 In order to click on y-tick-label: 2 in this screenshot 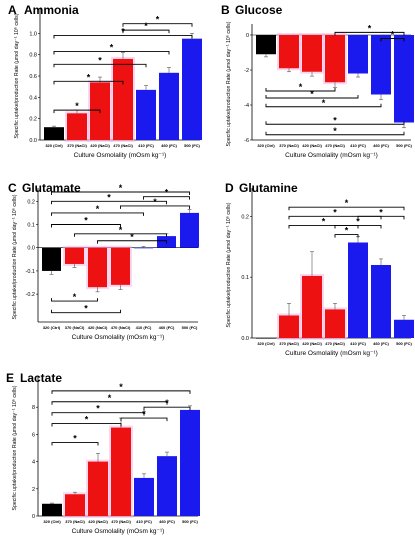, I will do `click(33, 490)`.